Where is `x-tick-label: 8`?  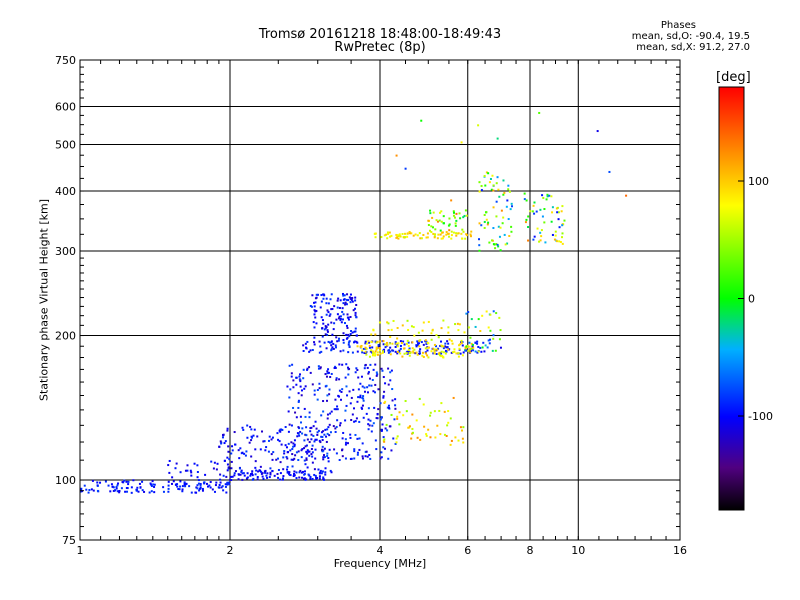
x-tick-label: 8 is located at coordinates (530, 550).